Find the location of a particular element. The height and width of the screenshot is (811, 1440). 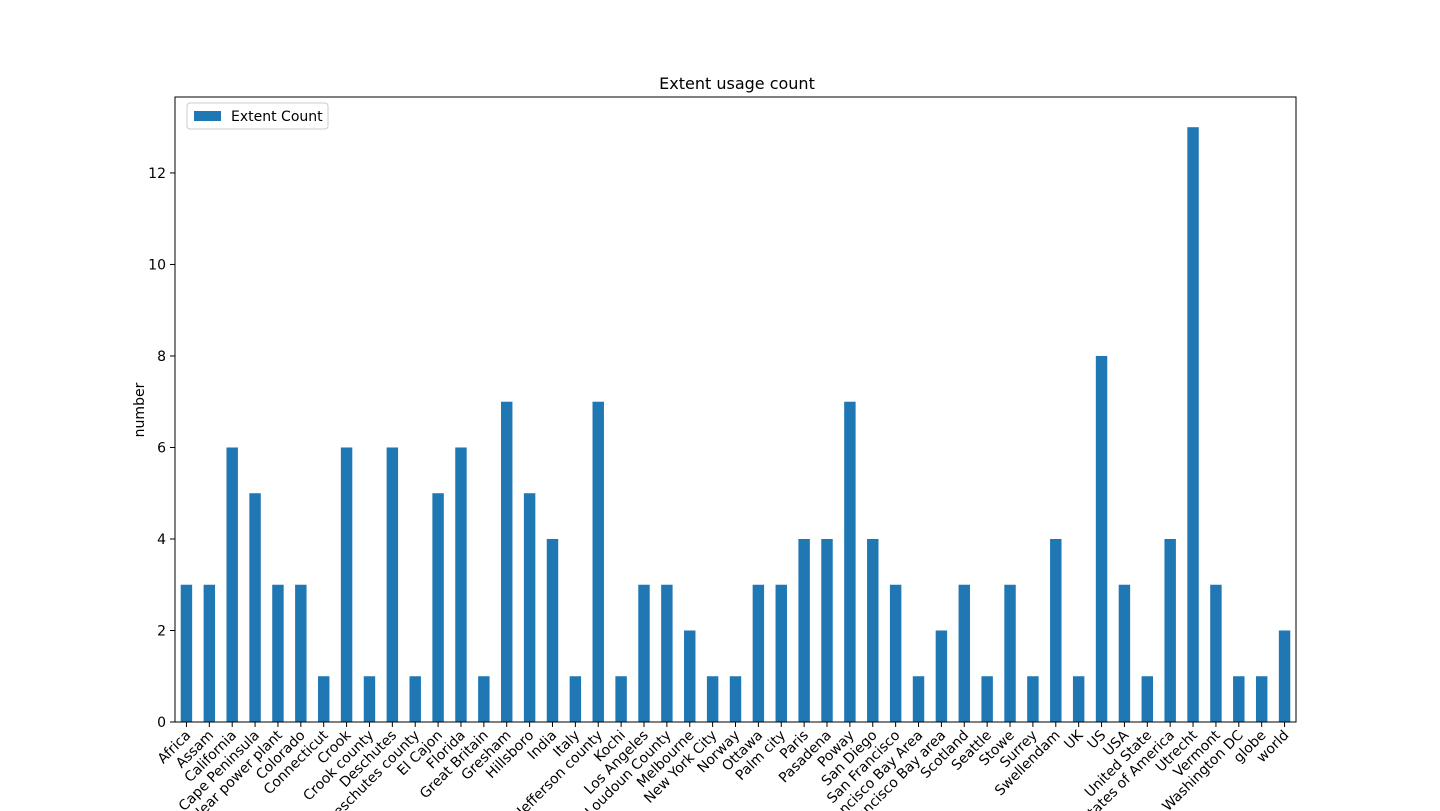

y-tick-label: 6 is located at coordinates (161, 448).